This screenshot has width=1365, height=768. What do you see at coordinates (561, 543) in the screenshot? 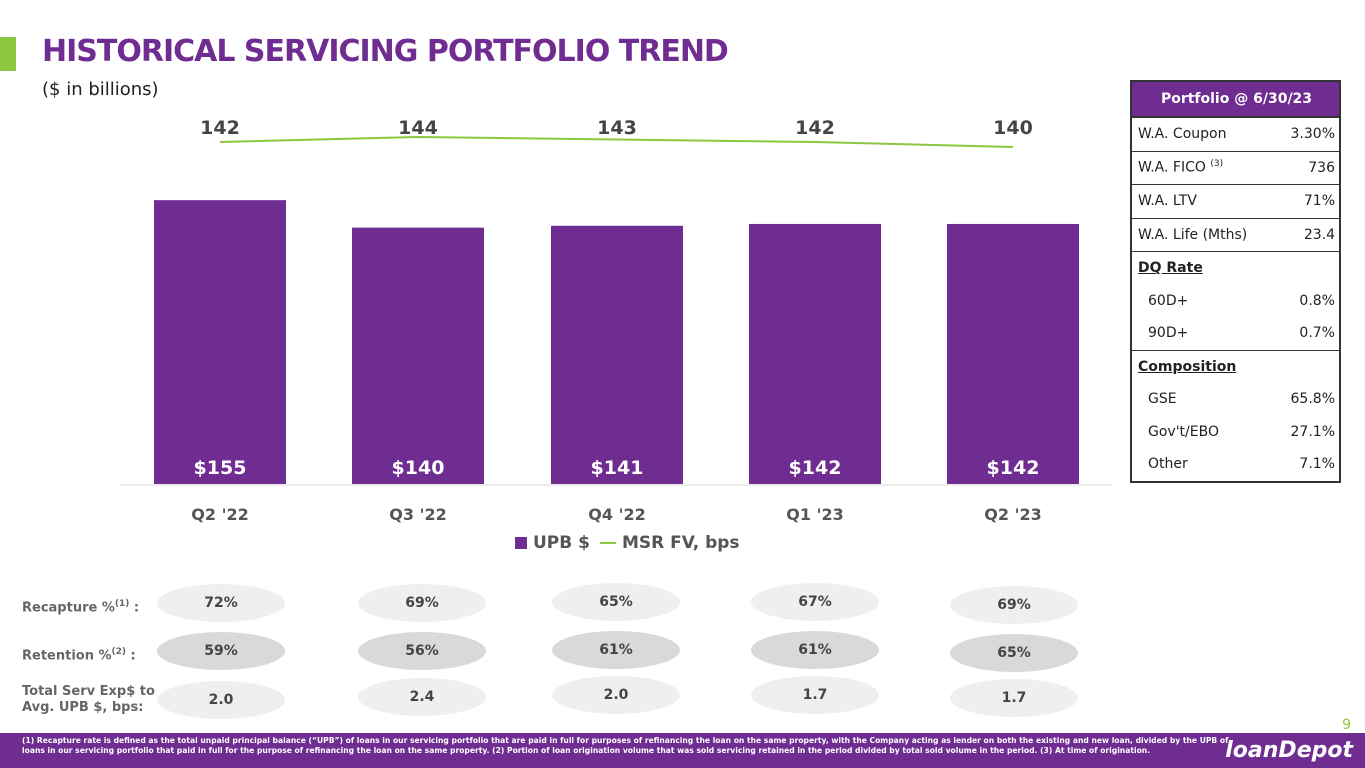
I see `legend-upb-label: UPB $` at bounding box center [561, 543].